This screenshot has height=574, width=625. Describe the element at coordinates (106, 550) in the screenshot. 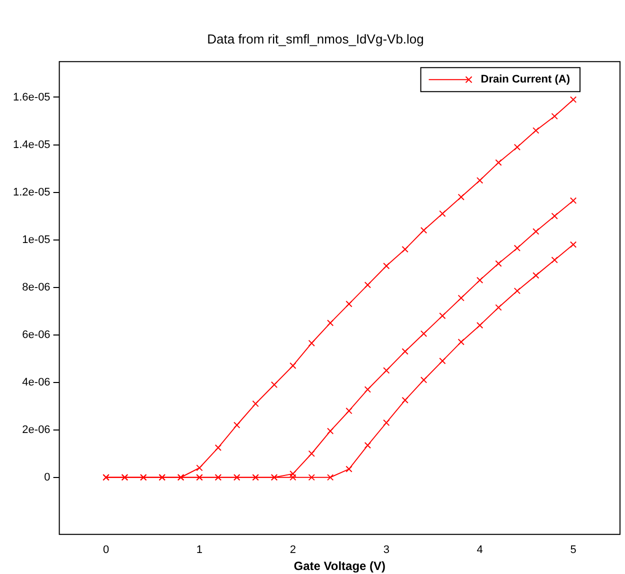

I see `x-tick-label: 0` at that location.